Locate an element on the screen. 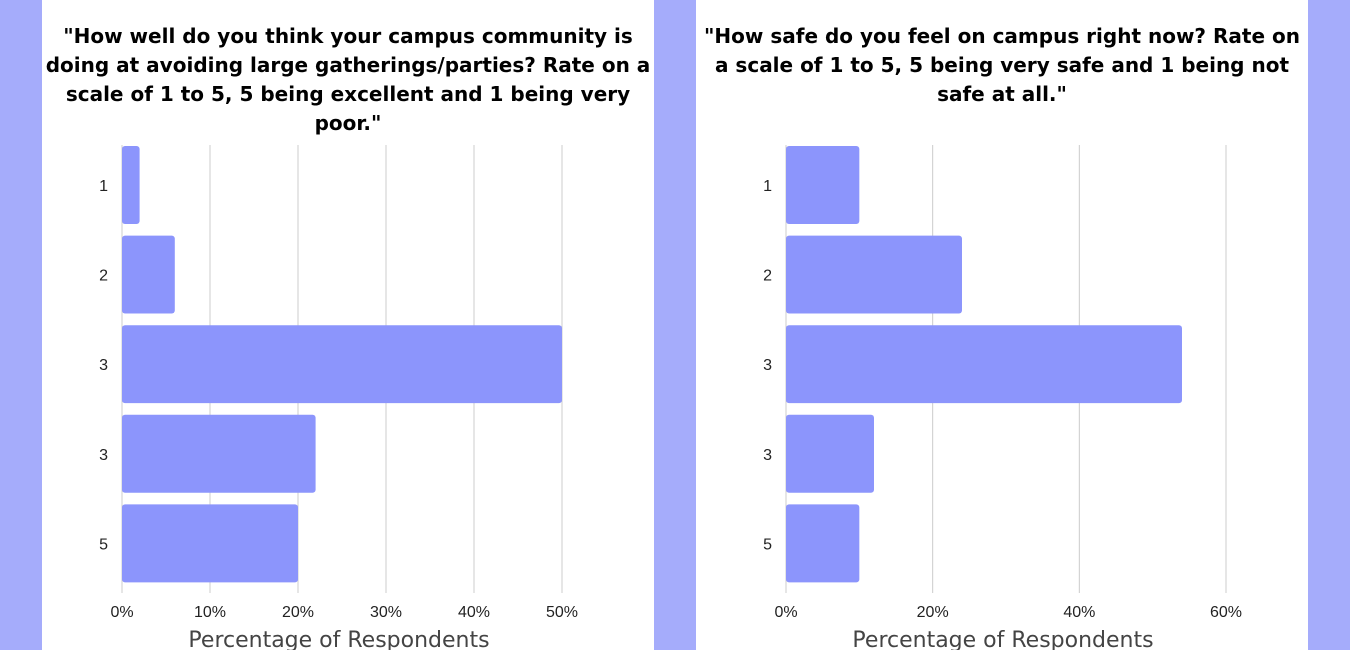 The width and height of the screenshot is (1350, 650). x-tick-label: 10% is located at coordinates (210, 612).